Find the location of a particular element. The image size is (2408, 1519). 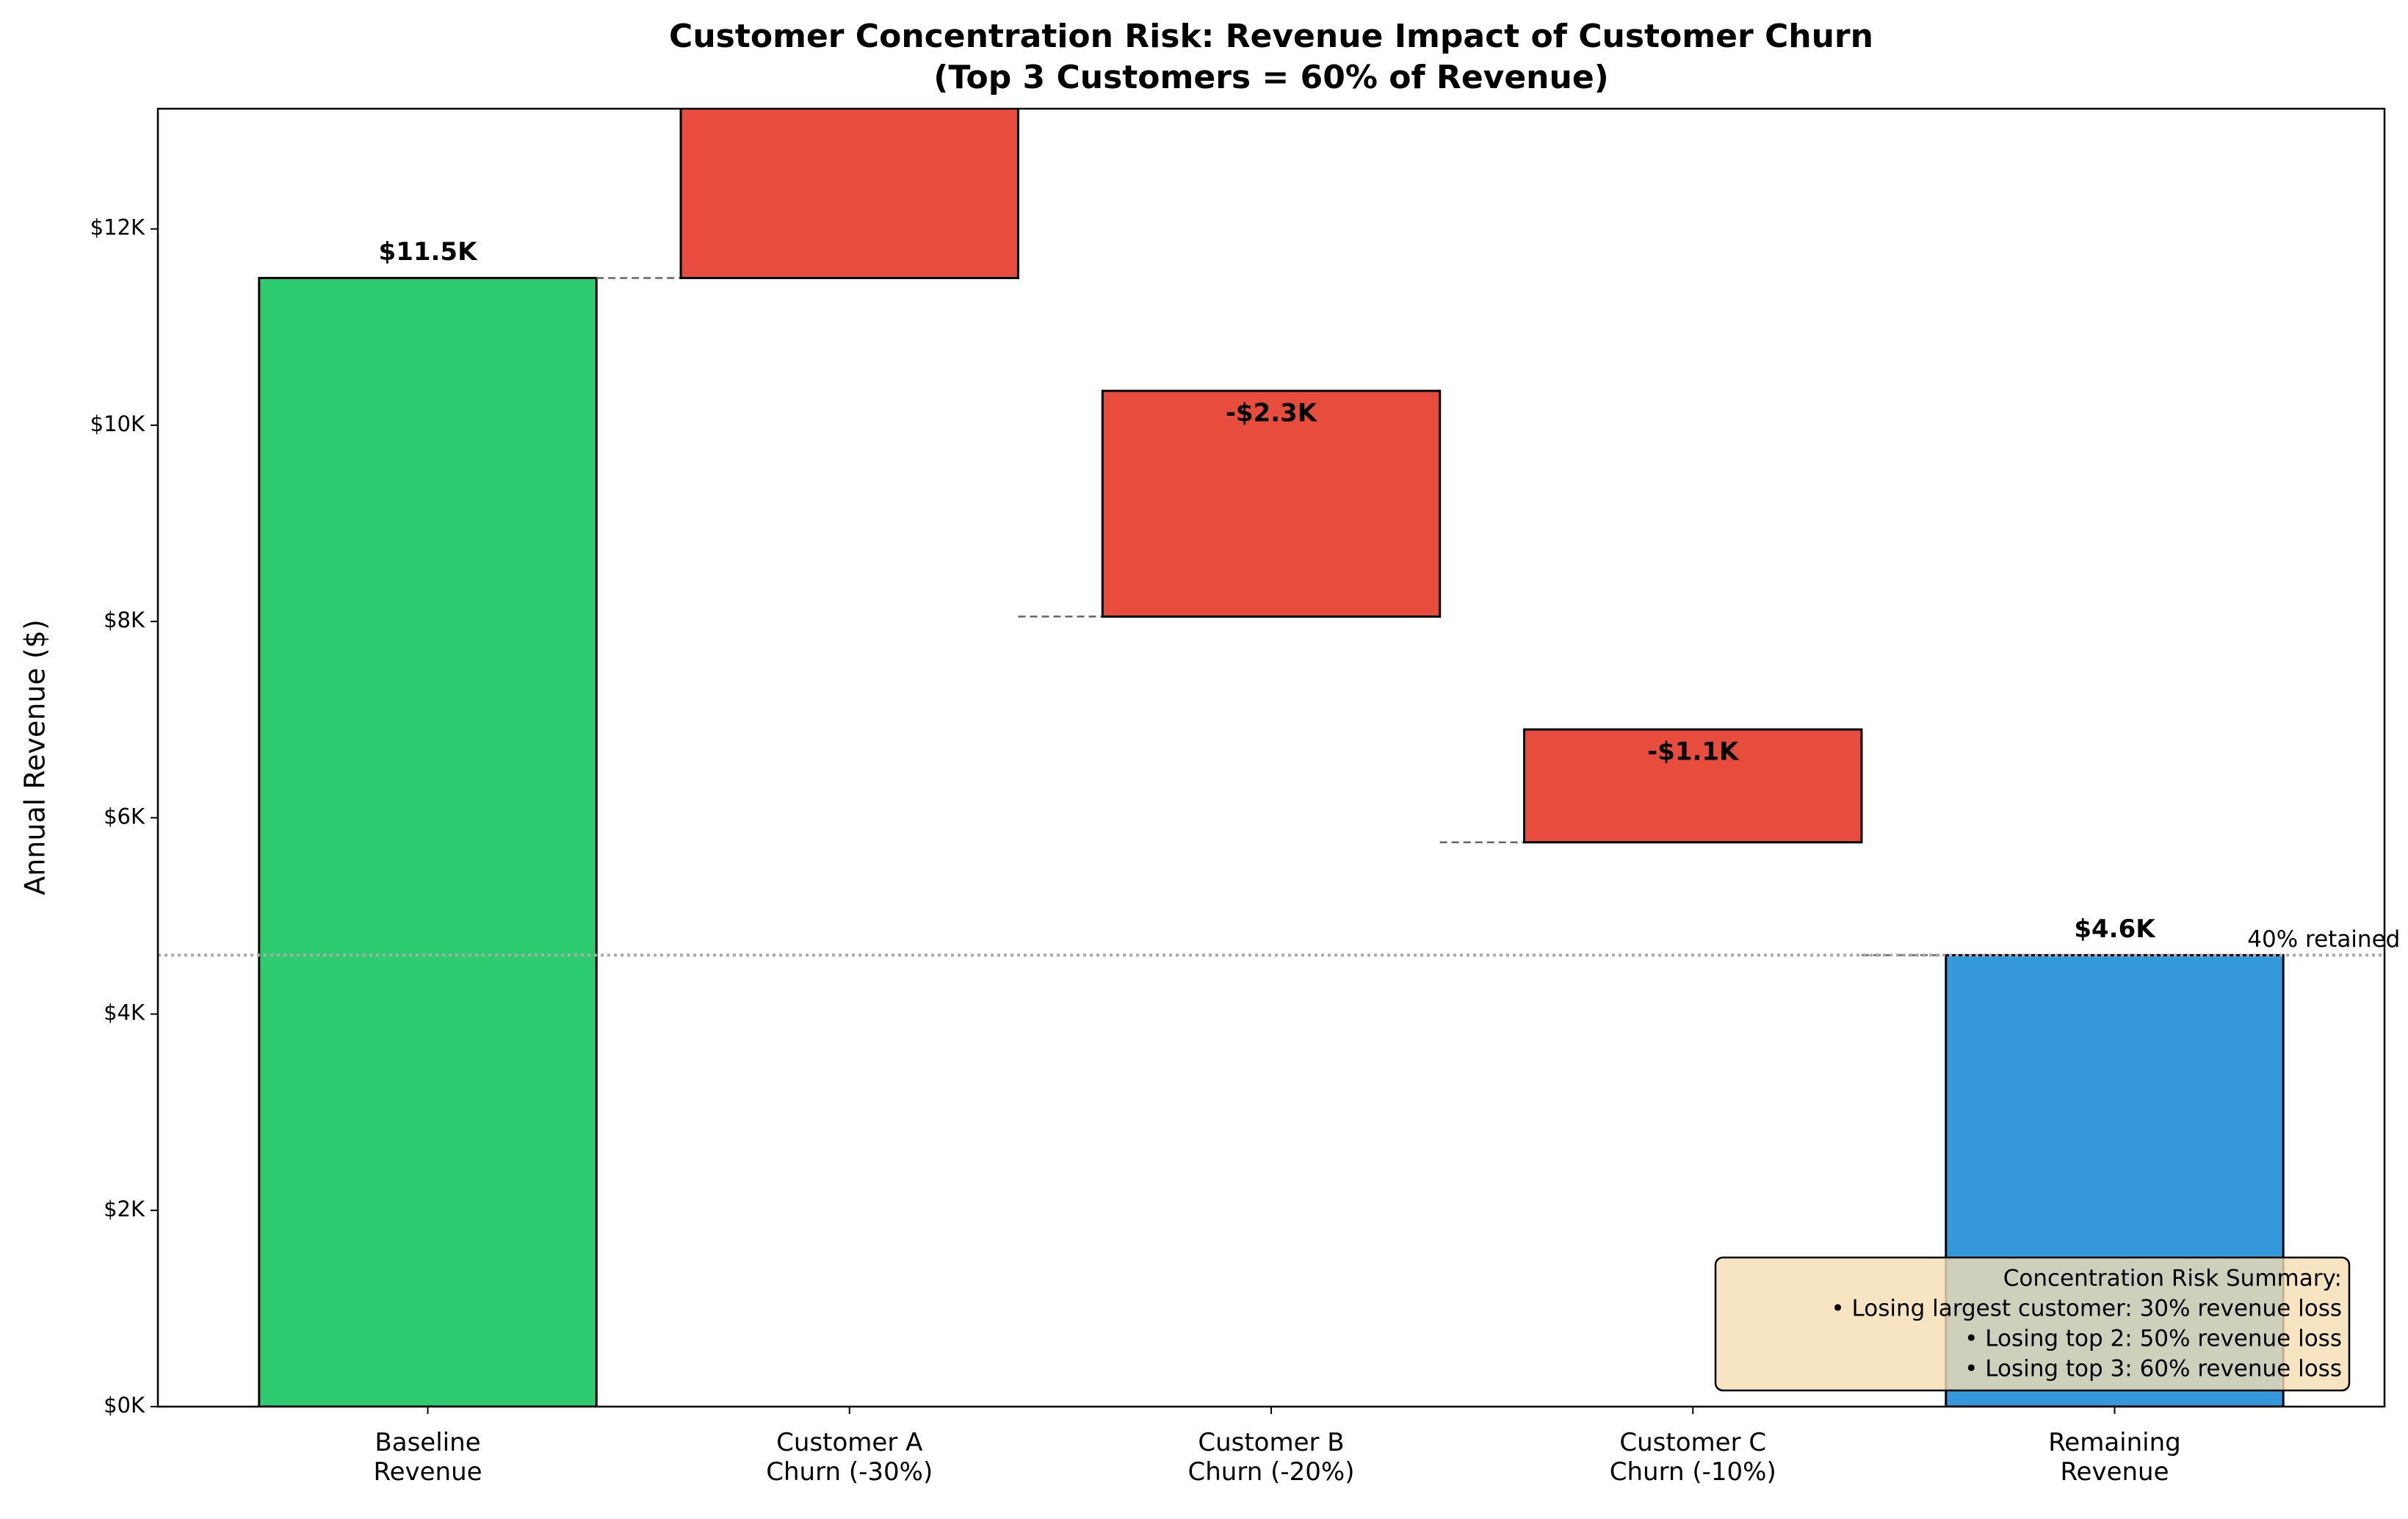

chart-subtitle: (Top 3 Customers = 60% of Revenue) is located at coordinates (1271, 78).